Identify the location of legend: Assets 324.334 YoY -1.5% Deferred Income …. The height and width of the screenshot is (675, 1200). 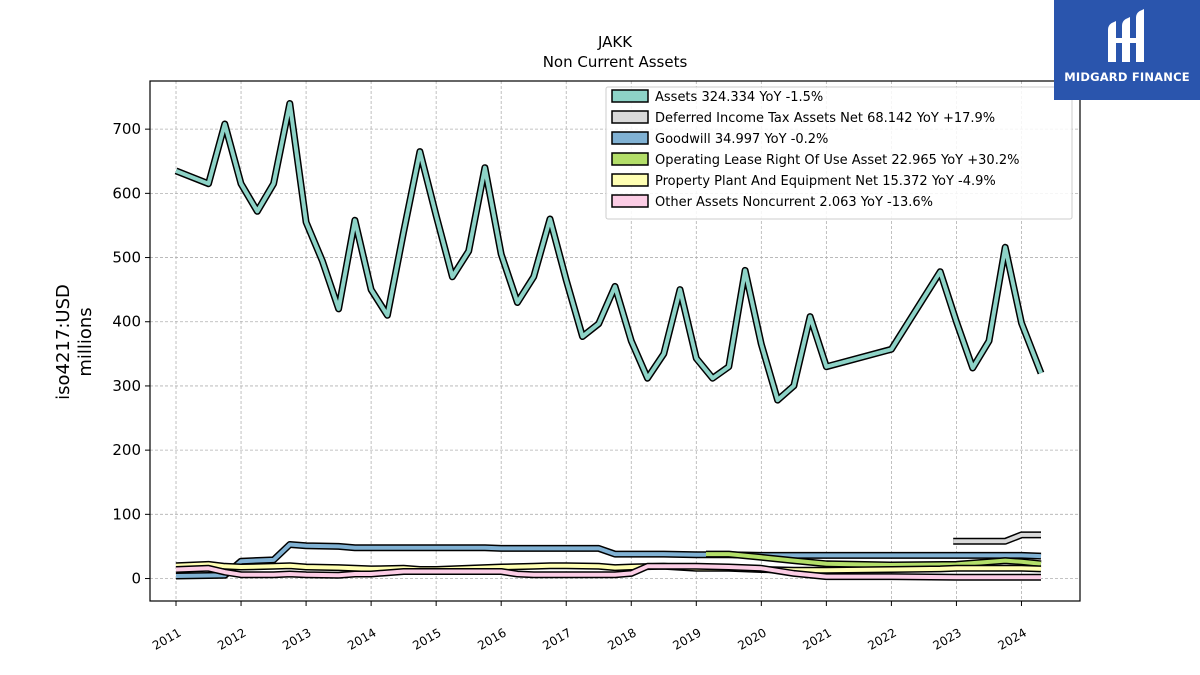
(839, 153).